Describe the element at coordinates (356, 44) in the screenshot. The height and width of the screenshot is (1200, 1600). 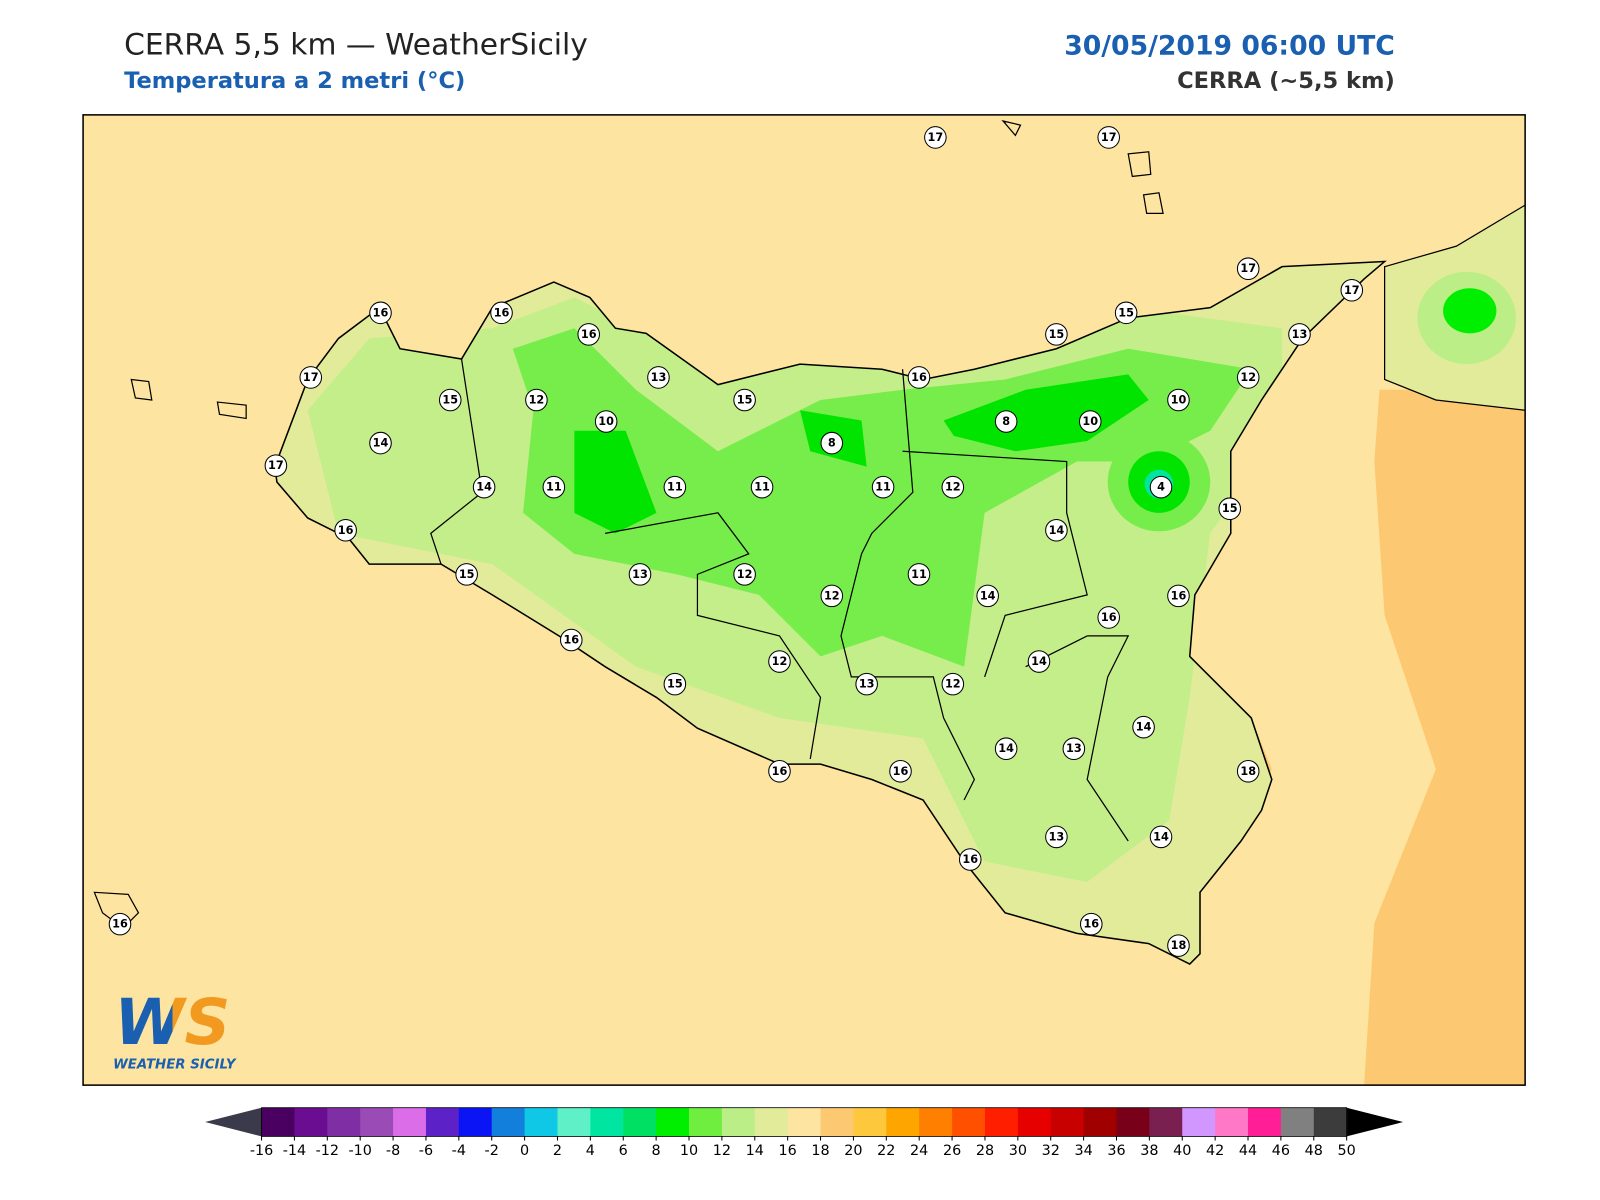
I see `title: CERRA 5,5 km — WeatherSicily` at that location.